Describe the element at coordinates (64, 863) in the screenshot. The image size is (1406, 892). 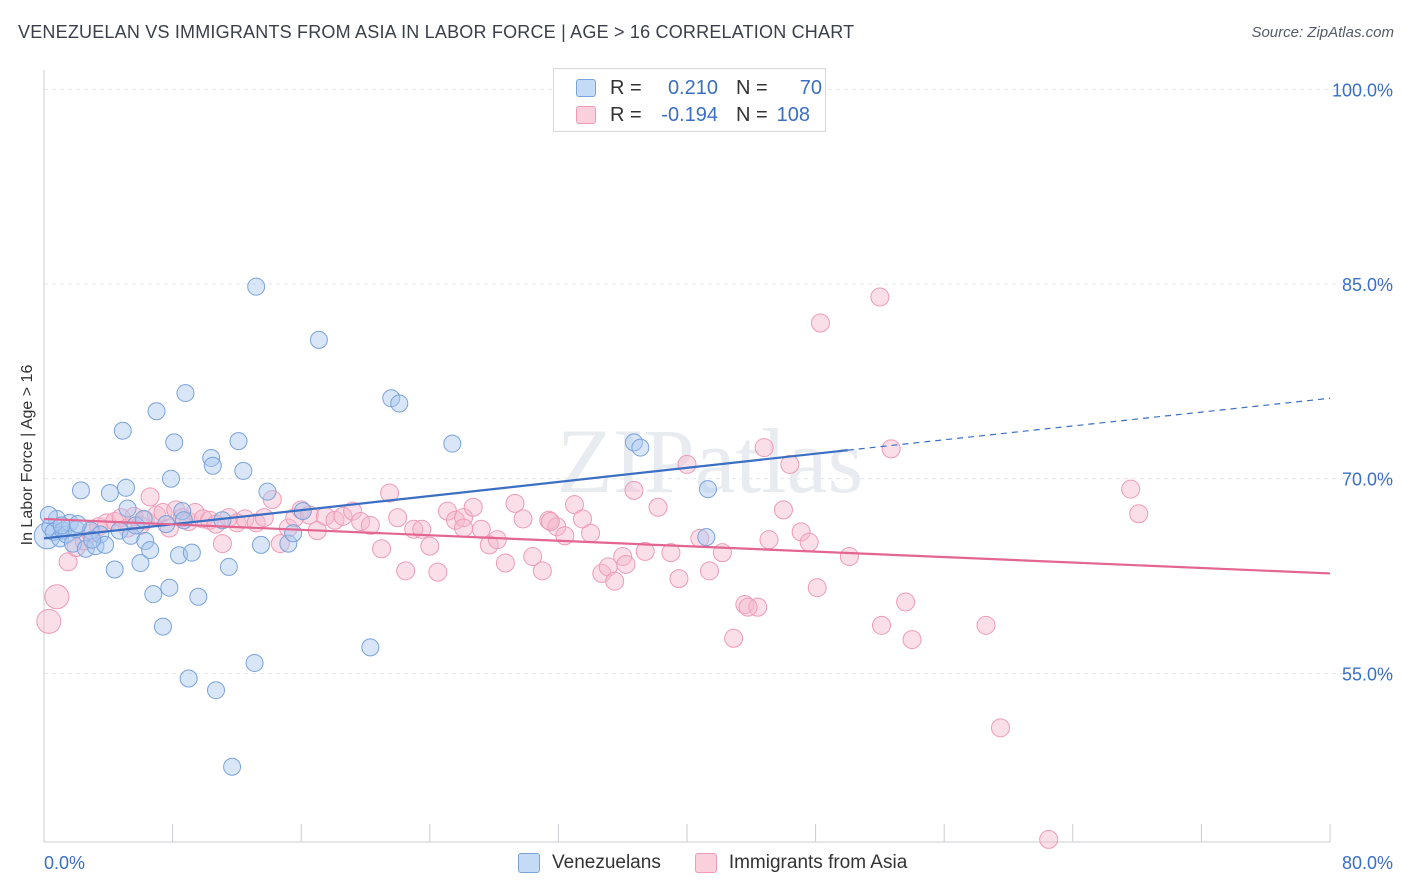
I see `x-tick-label: 0.0%` at that location.